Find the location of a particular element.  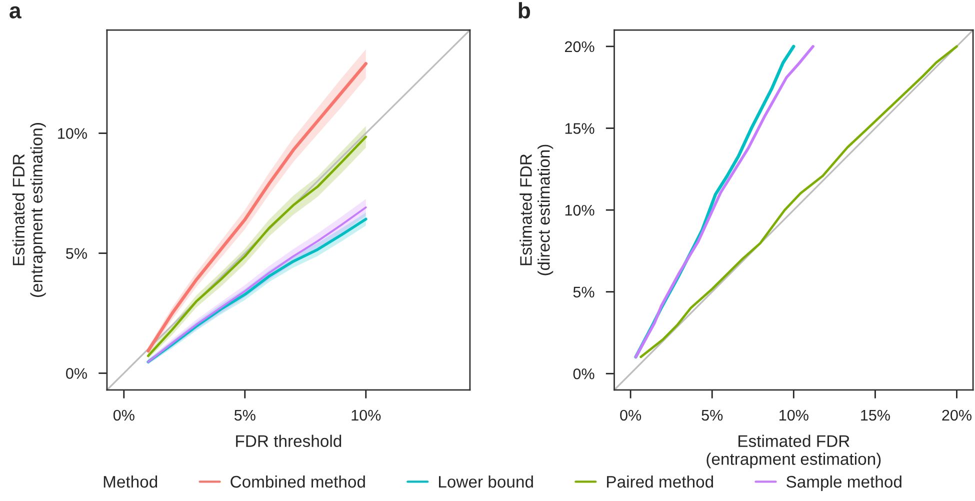

x-axis-title: FDR threshold is located at coordinates (289, 441).